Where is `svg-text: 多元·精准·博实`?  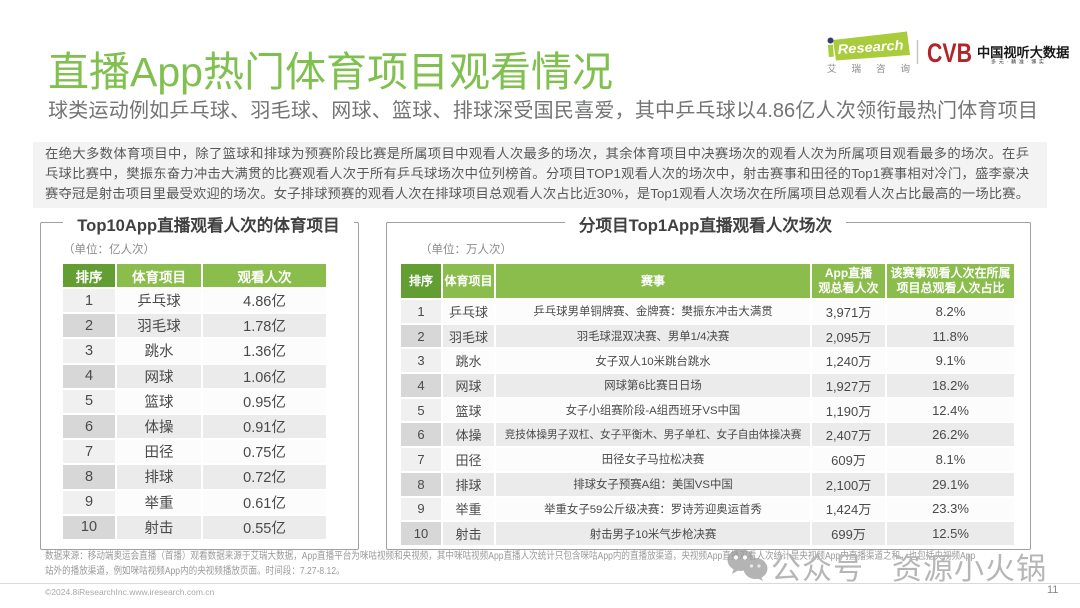 svg-text: 多元·精准·博实 is located at coordinates (1019, 62).